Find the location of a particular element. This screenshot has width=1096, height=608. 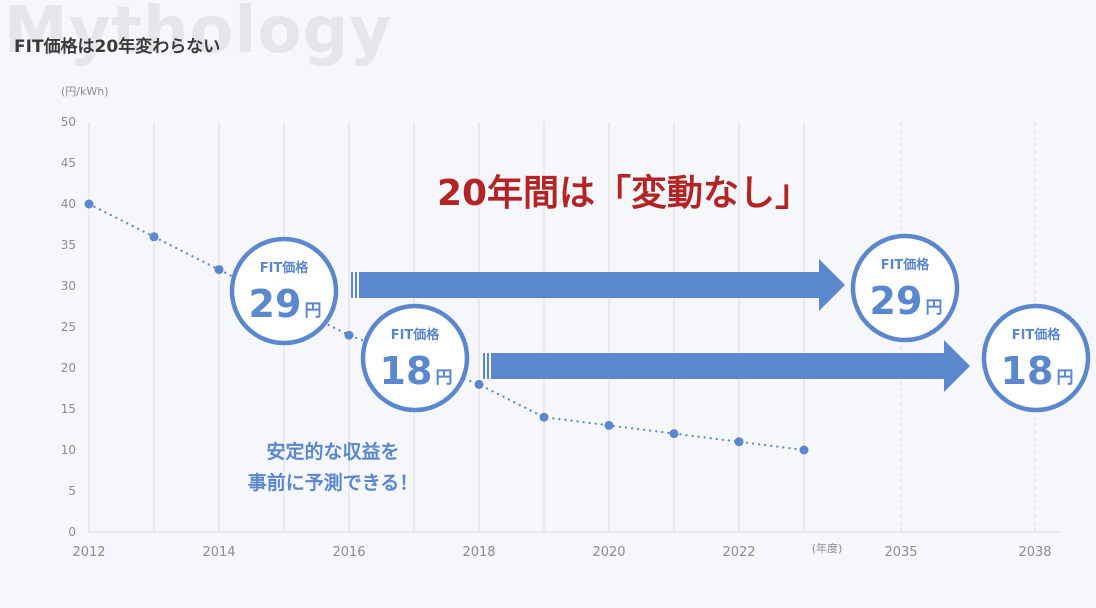

x-tick-label: 2020 is located at coordinates (608, 552).